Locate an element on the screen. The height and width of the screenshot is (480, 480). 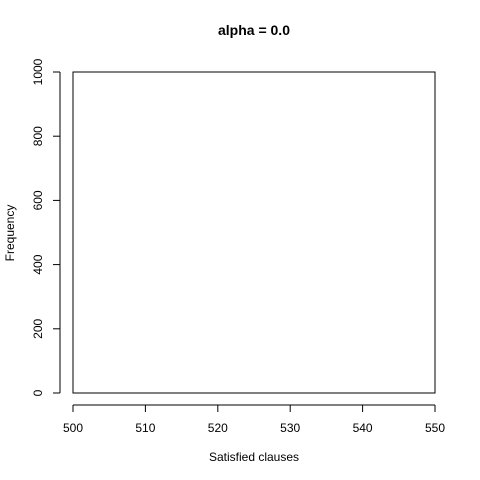
y-tick-label: 800 is located at coordinates (38, 136).